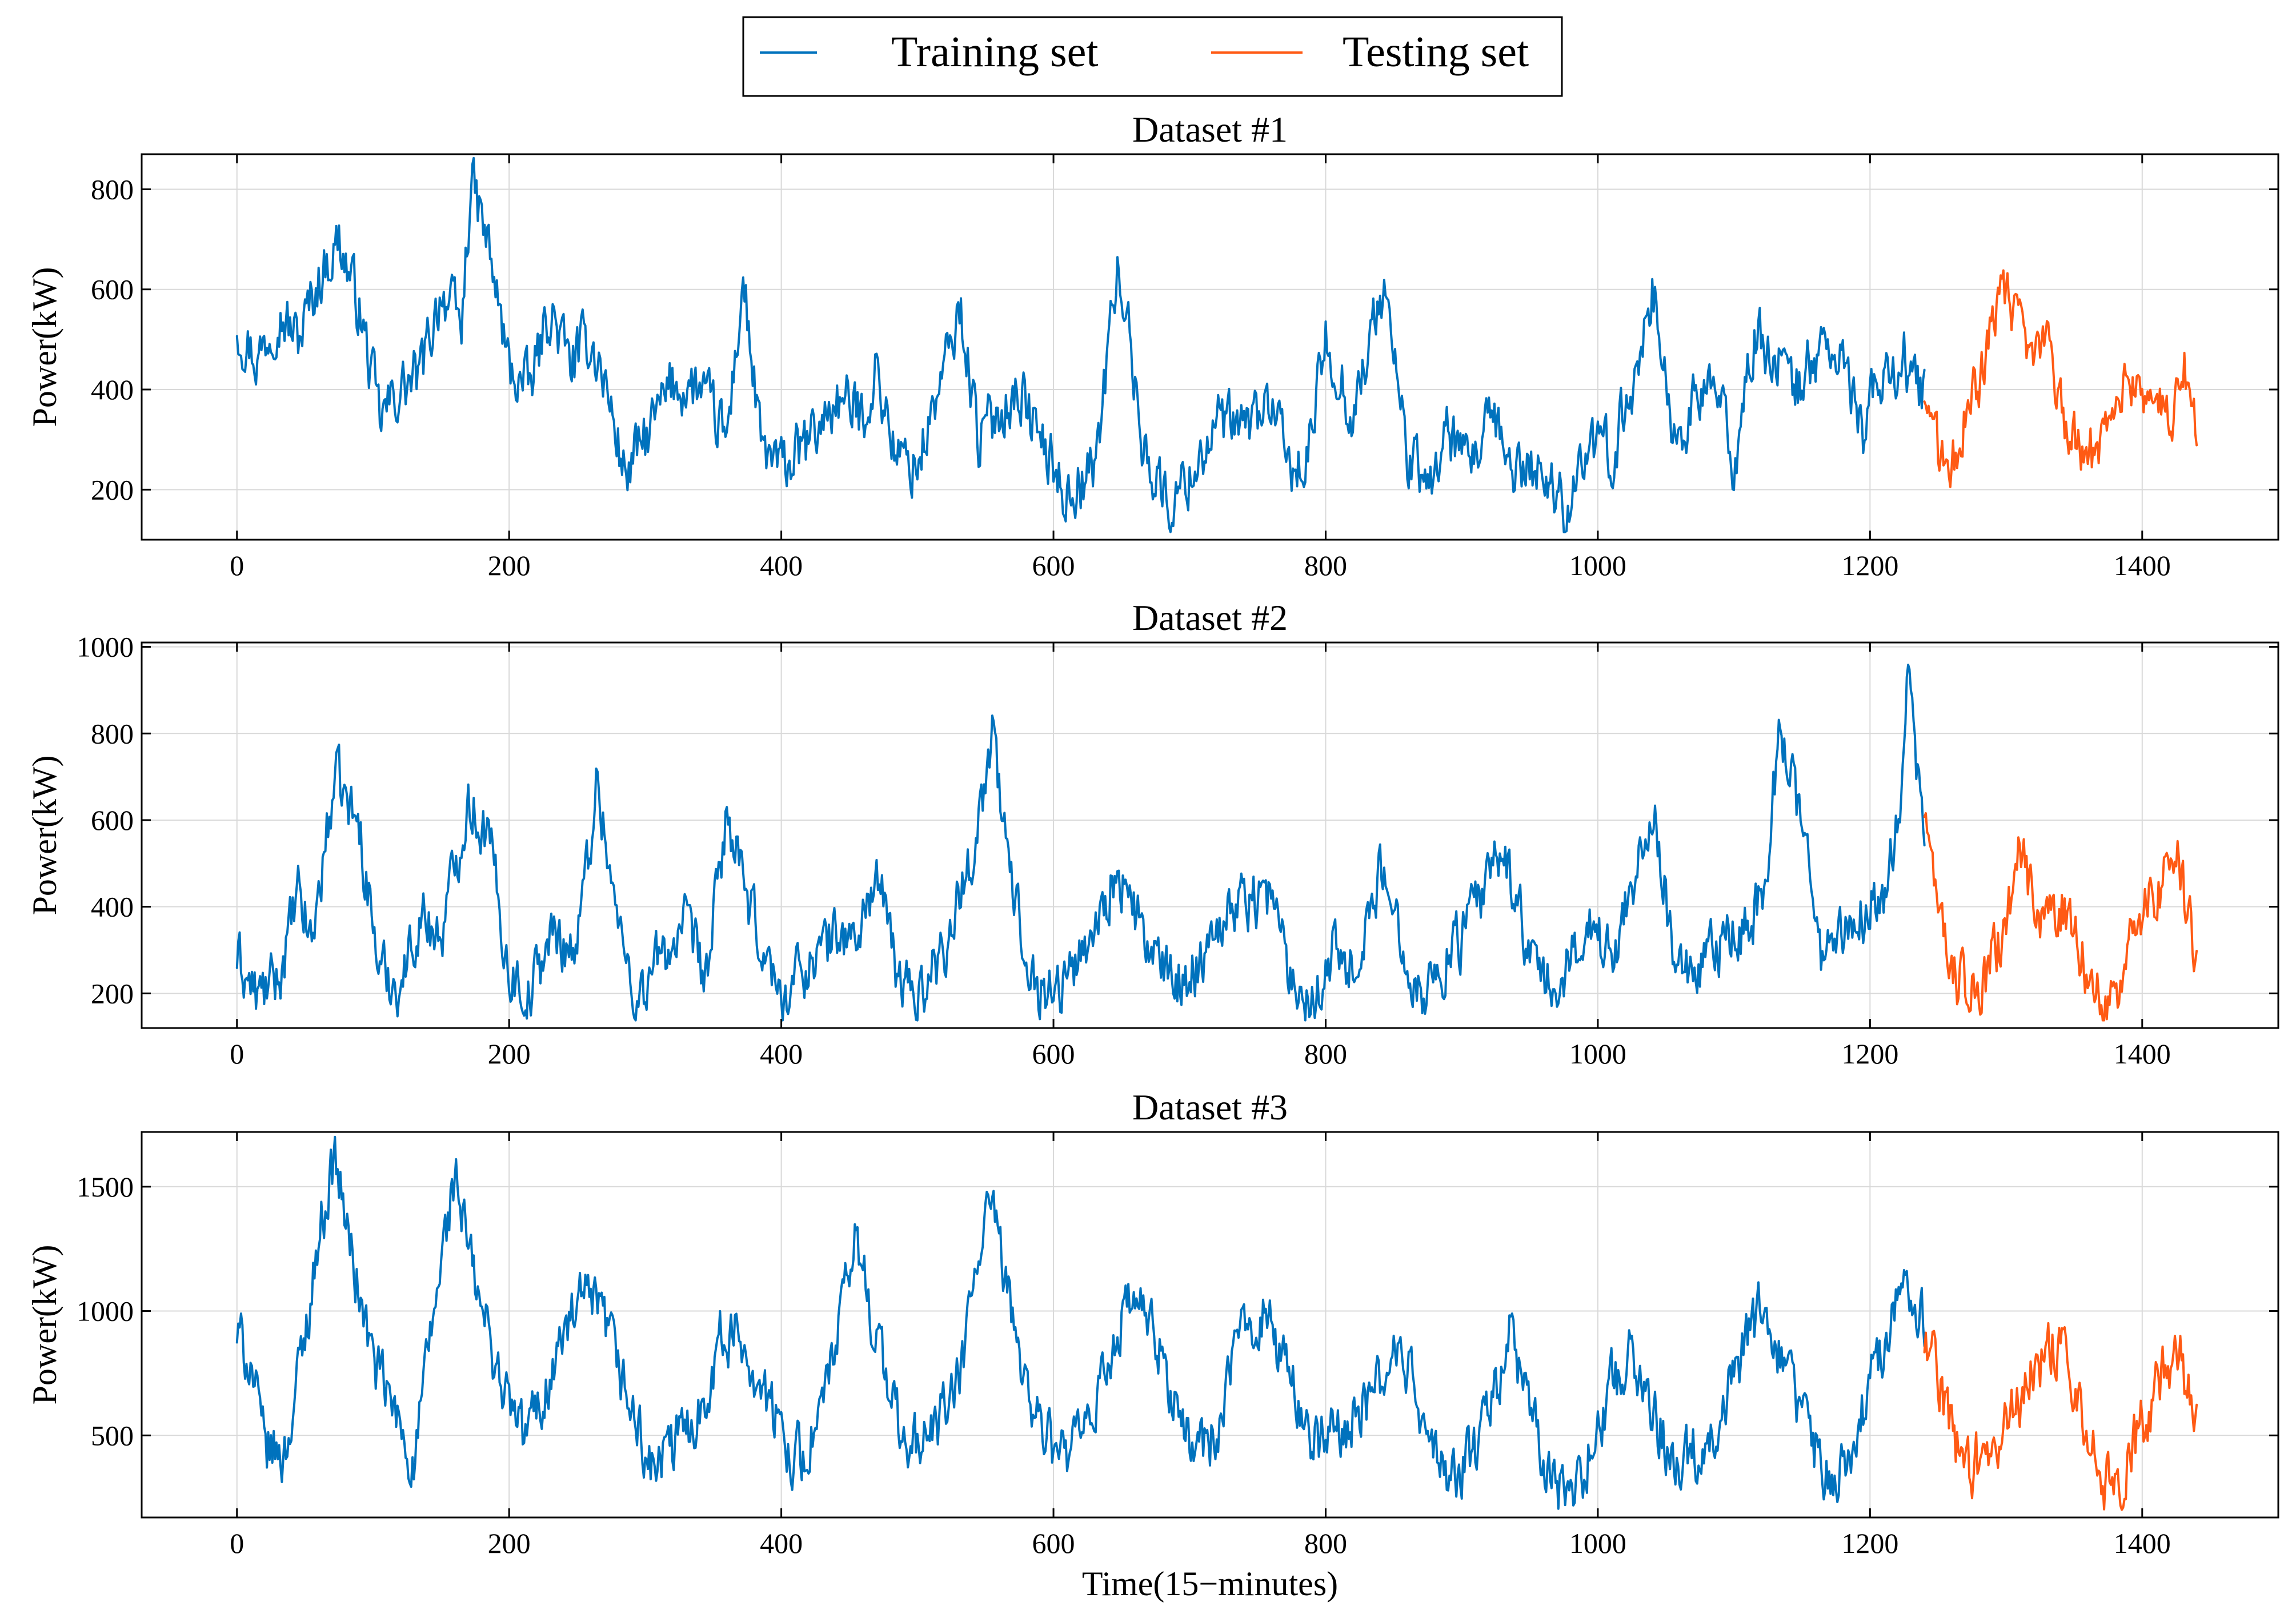 The height and width of the screenshot is (1610, 2296). Describe the element at coordinates (1210, 618) in the screenshot. I see `panel-title: Dataset #2` at that location.